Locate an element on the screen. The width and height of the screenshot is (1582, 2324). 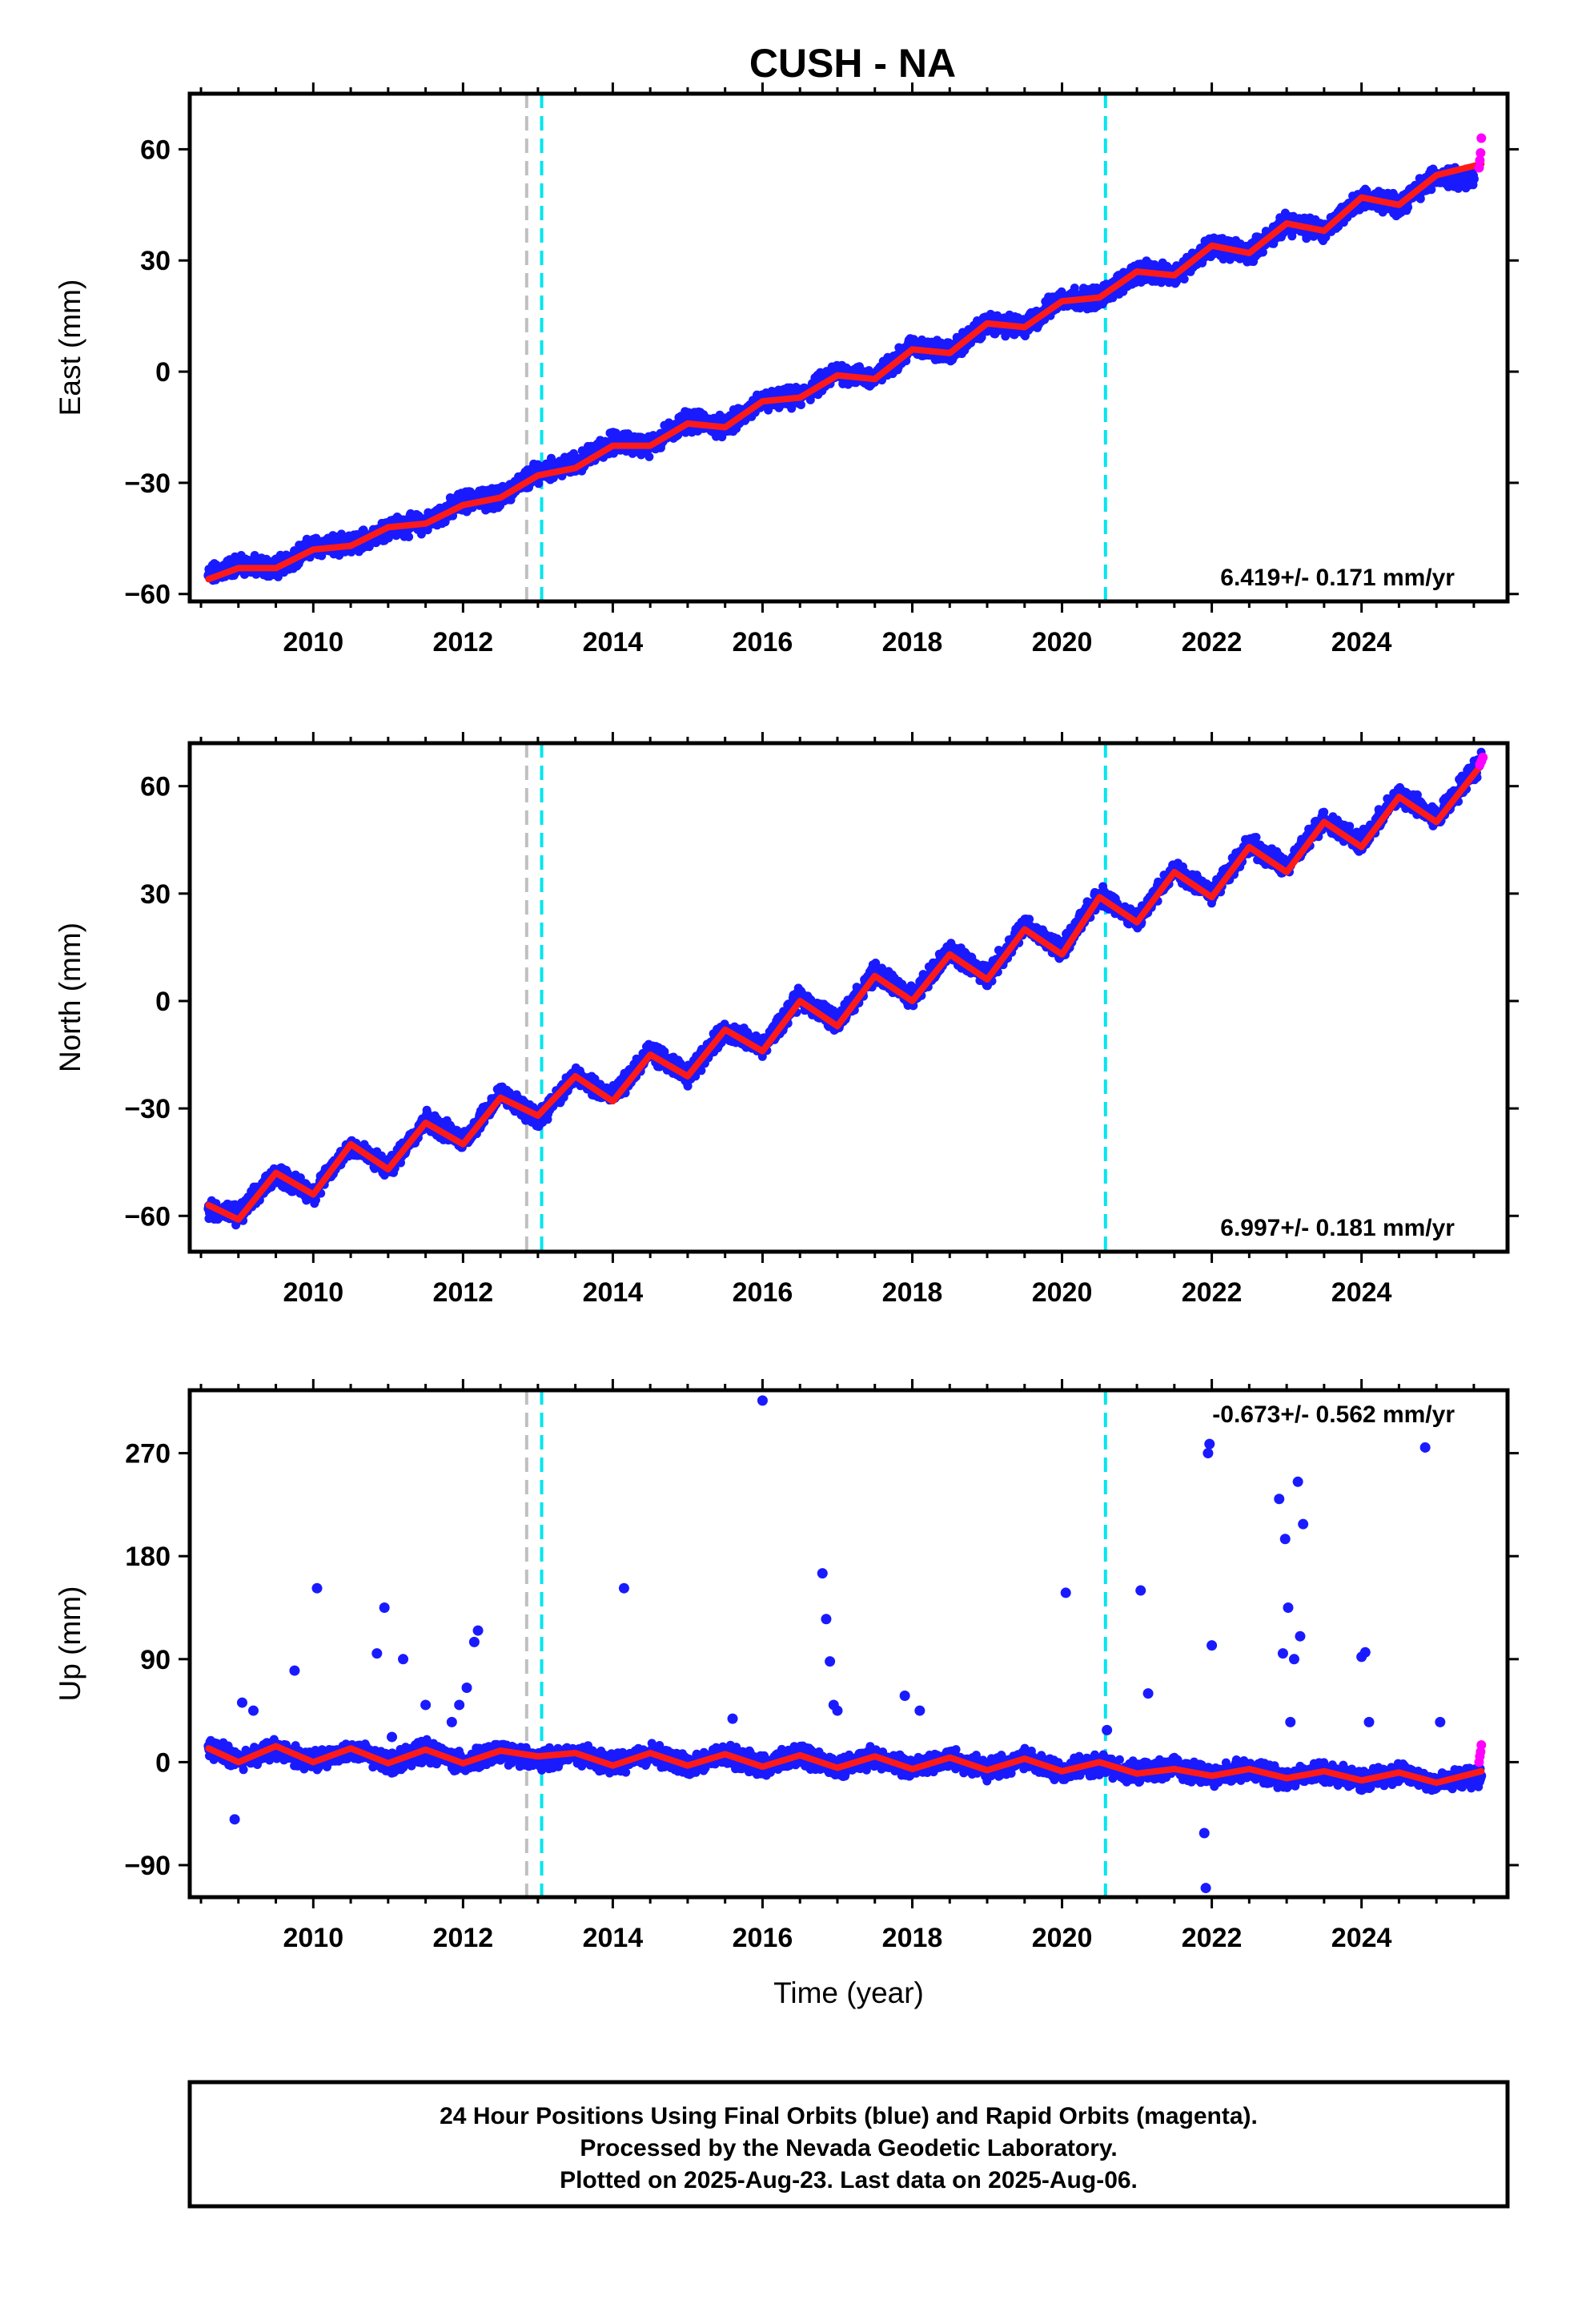
east-y-tick-label: 0 is located at coordinates (163, 372).